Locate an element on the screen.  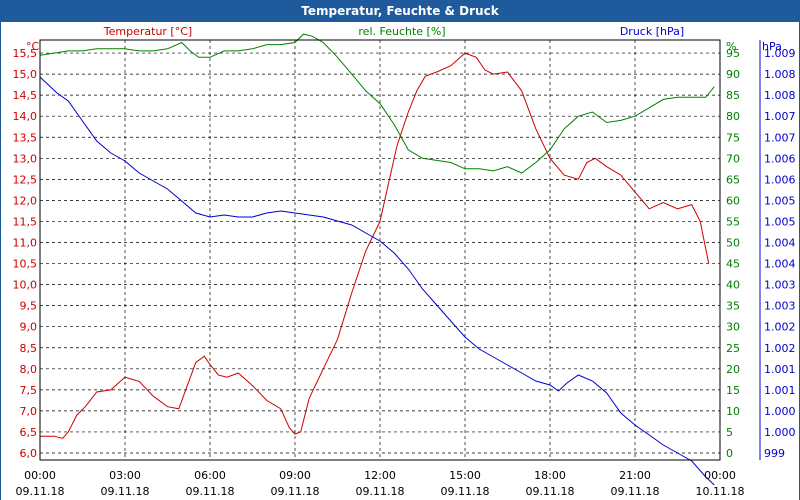
humidity-tick-label: 0 is located at coordinates (729, 453).